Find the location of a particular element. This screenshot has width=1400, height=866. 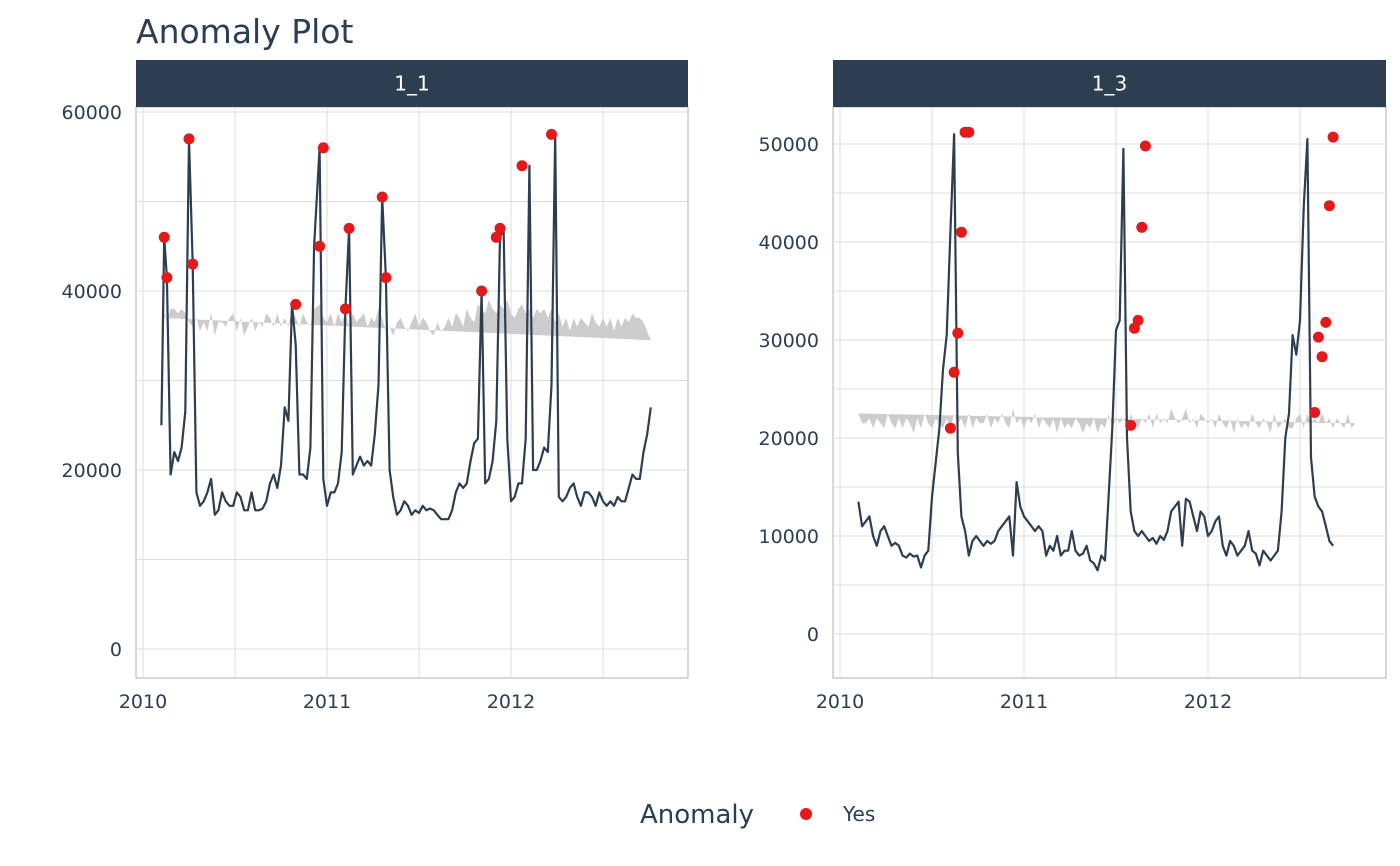

chart-title: Anomaly Plot is located at coordinates (245, 31).